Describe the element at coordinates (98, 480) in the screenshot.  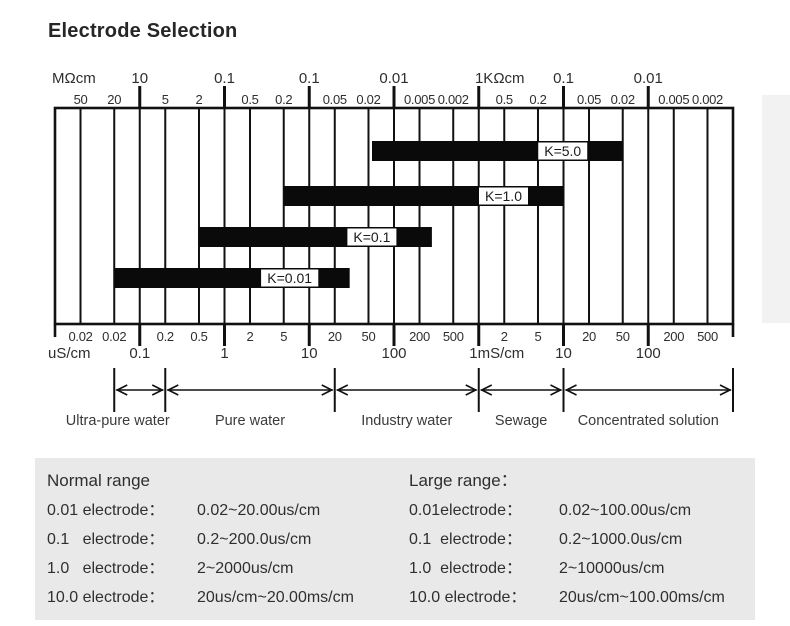
I see `normal-range-title: Normal range` at that location.